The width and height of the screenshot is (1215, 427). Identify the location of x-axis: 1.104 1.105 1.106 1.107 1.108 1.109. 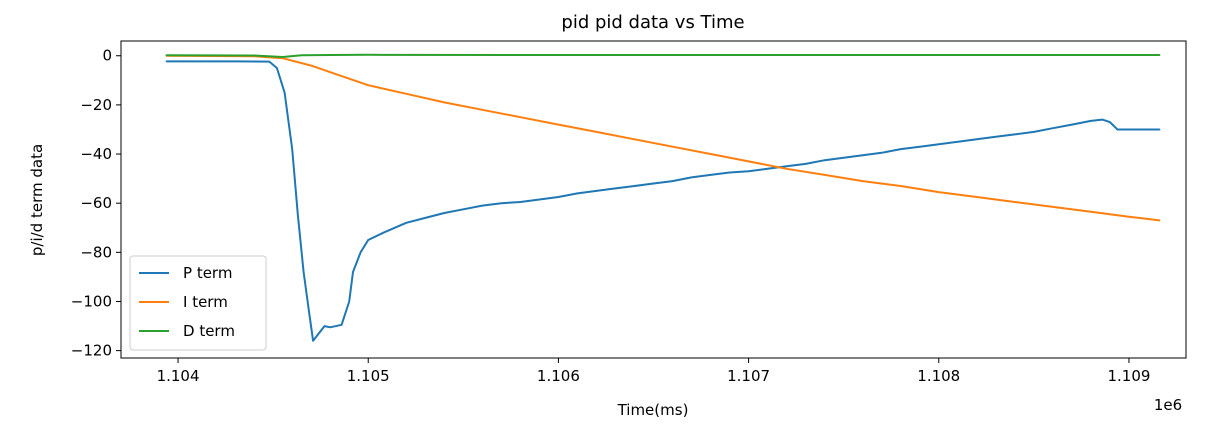
(653, 371).